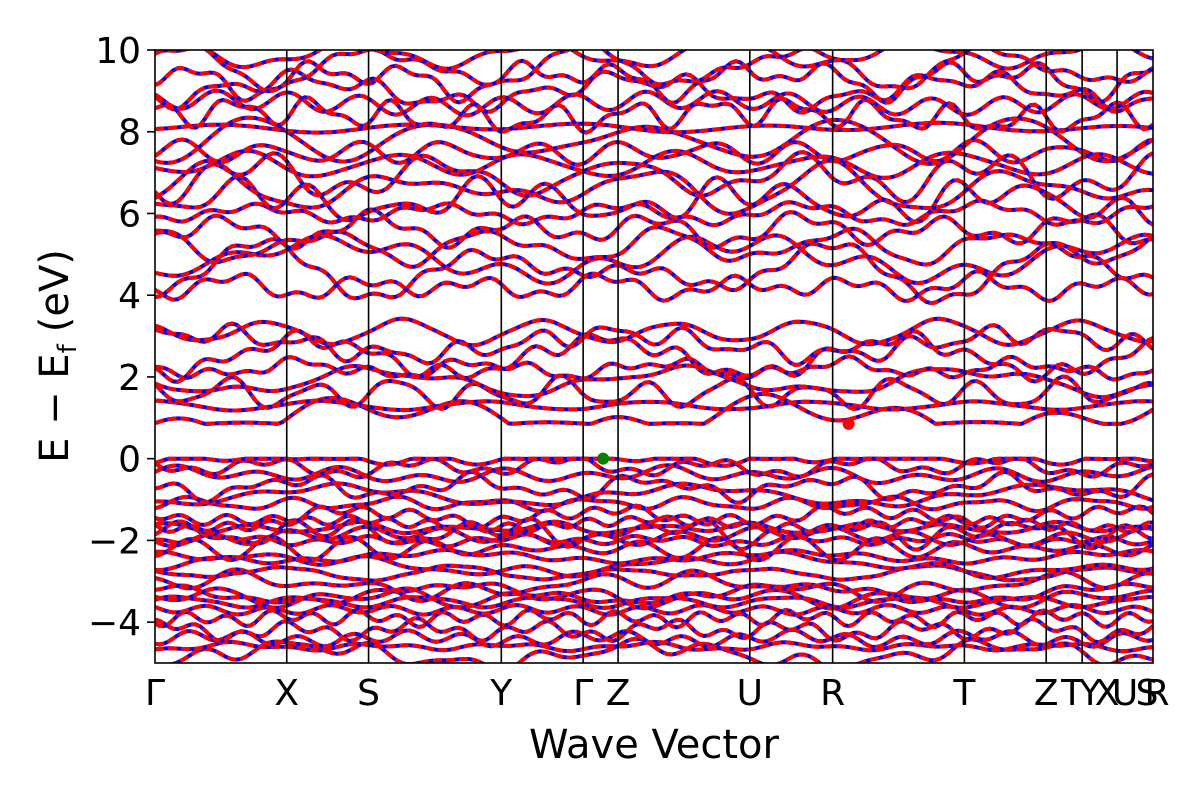  Describe the element at coordinates (118, 51) in the screenshot. I see `y-tick-label: 10` at that location.